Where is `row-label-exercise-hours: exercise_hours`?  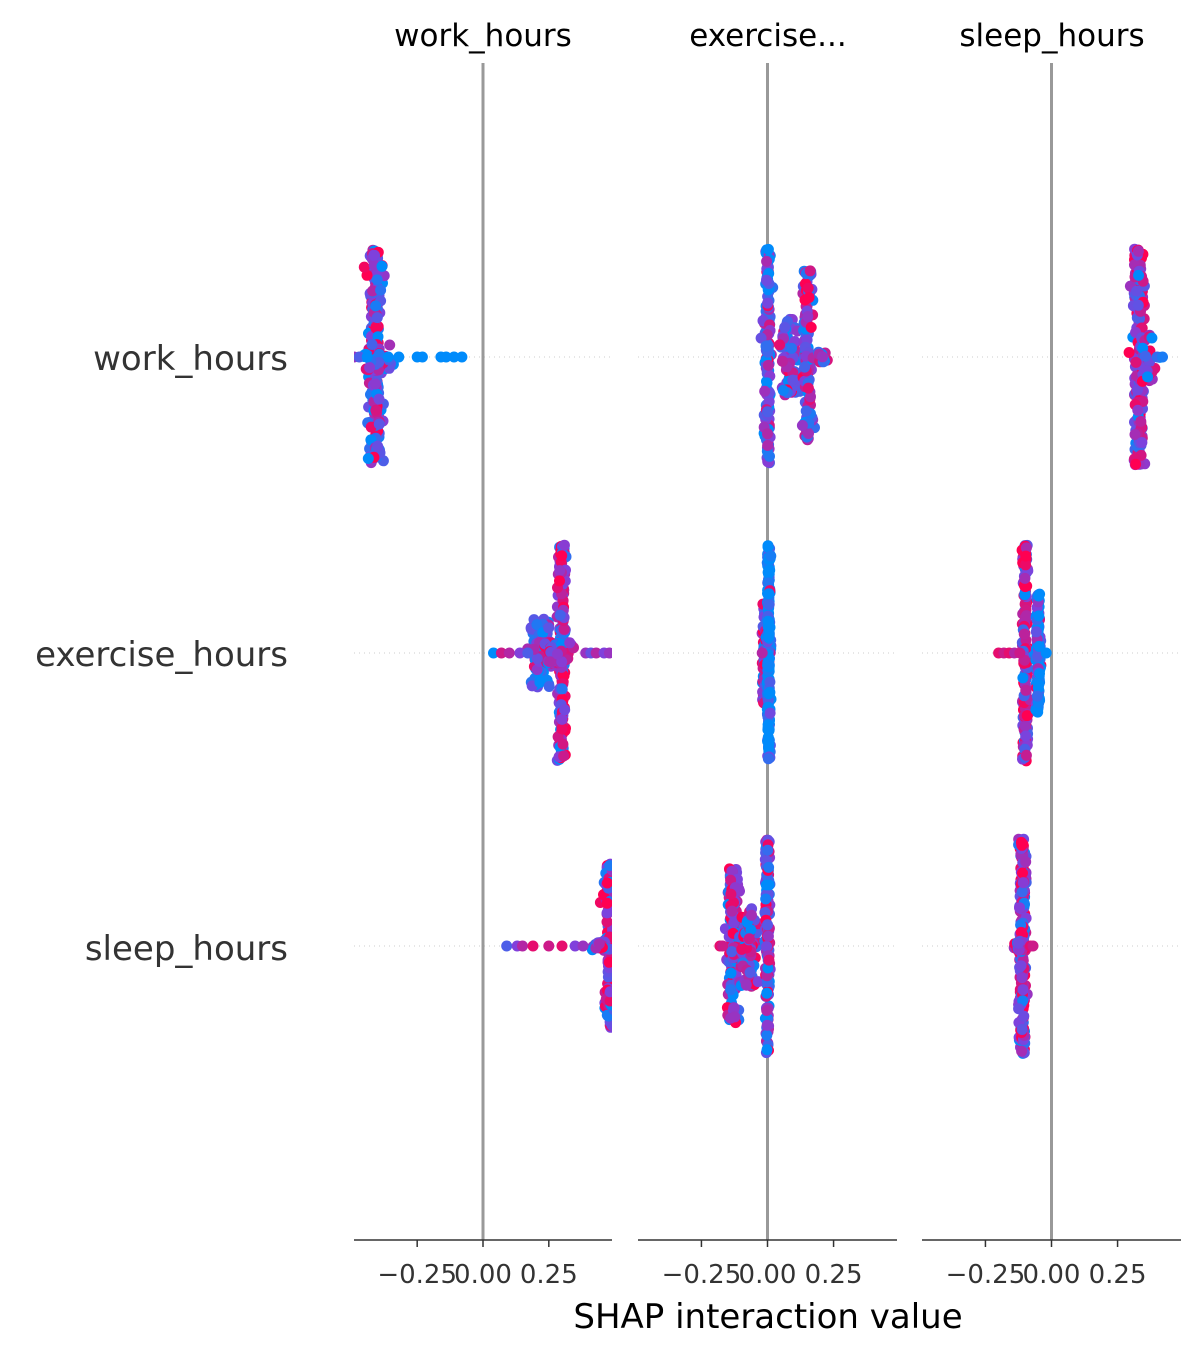 row-label-exercise-hours: exercise_hours is located at coordinates (161, 655).